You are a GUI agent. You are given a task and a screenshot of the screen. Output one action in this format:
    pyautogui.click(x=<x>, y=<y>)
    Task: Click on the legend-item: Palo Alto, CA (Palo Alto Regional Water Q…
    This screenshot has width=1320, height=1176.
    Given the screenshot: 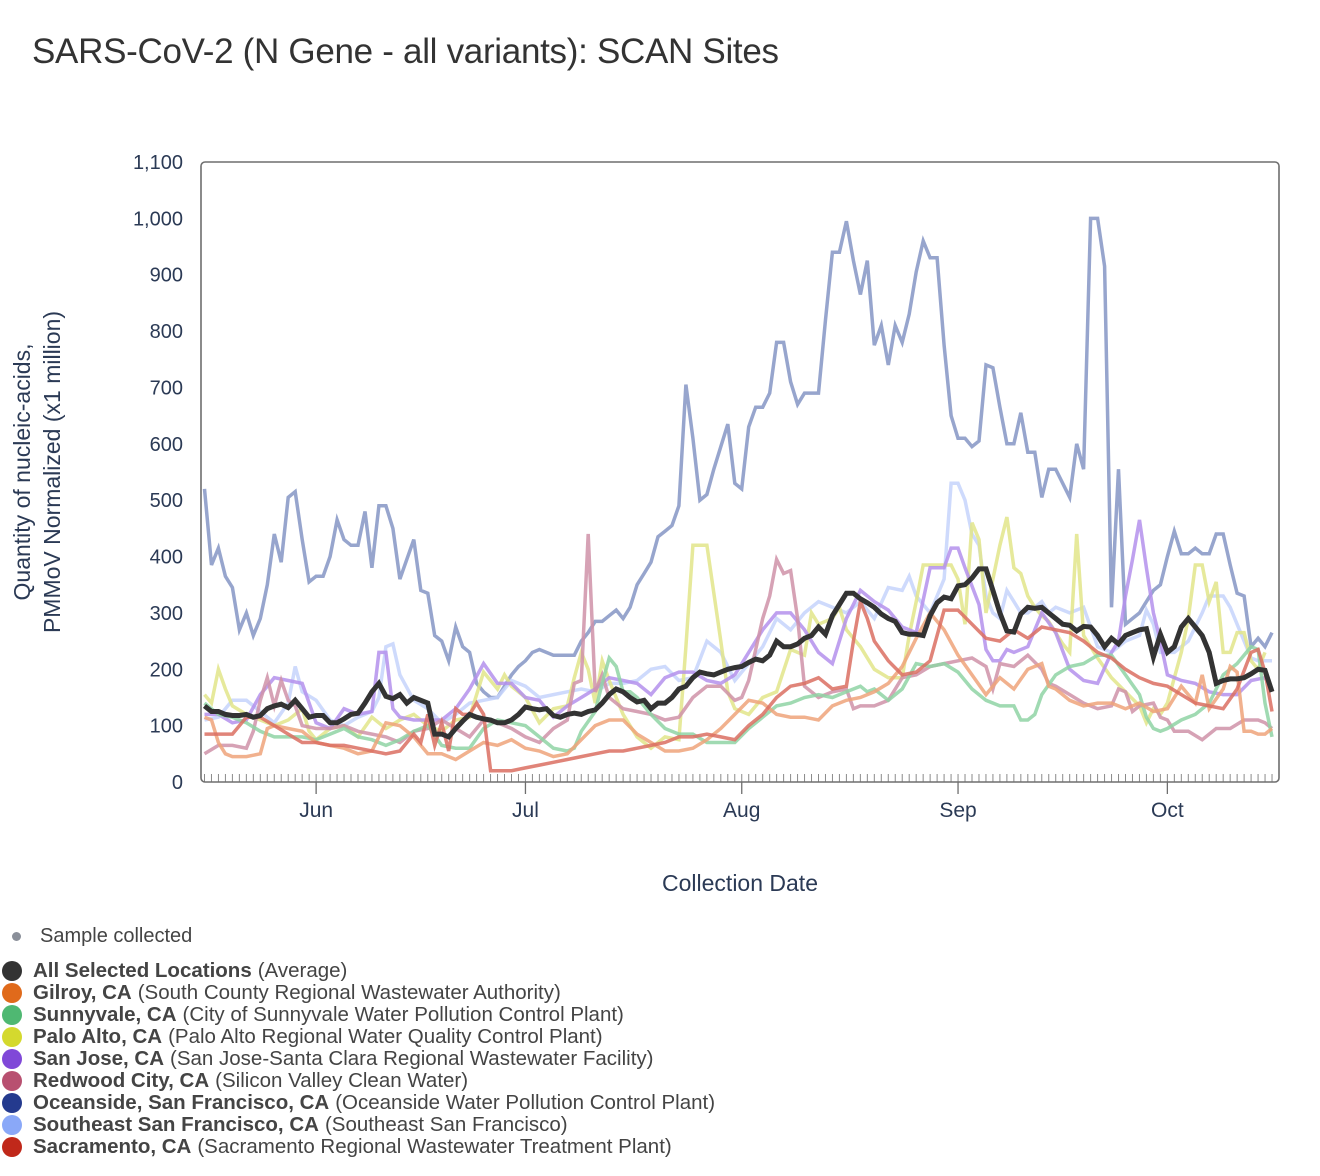 What is the action you would take?
    pyautogui.click(x=660, y=1037)
    